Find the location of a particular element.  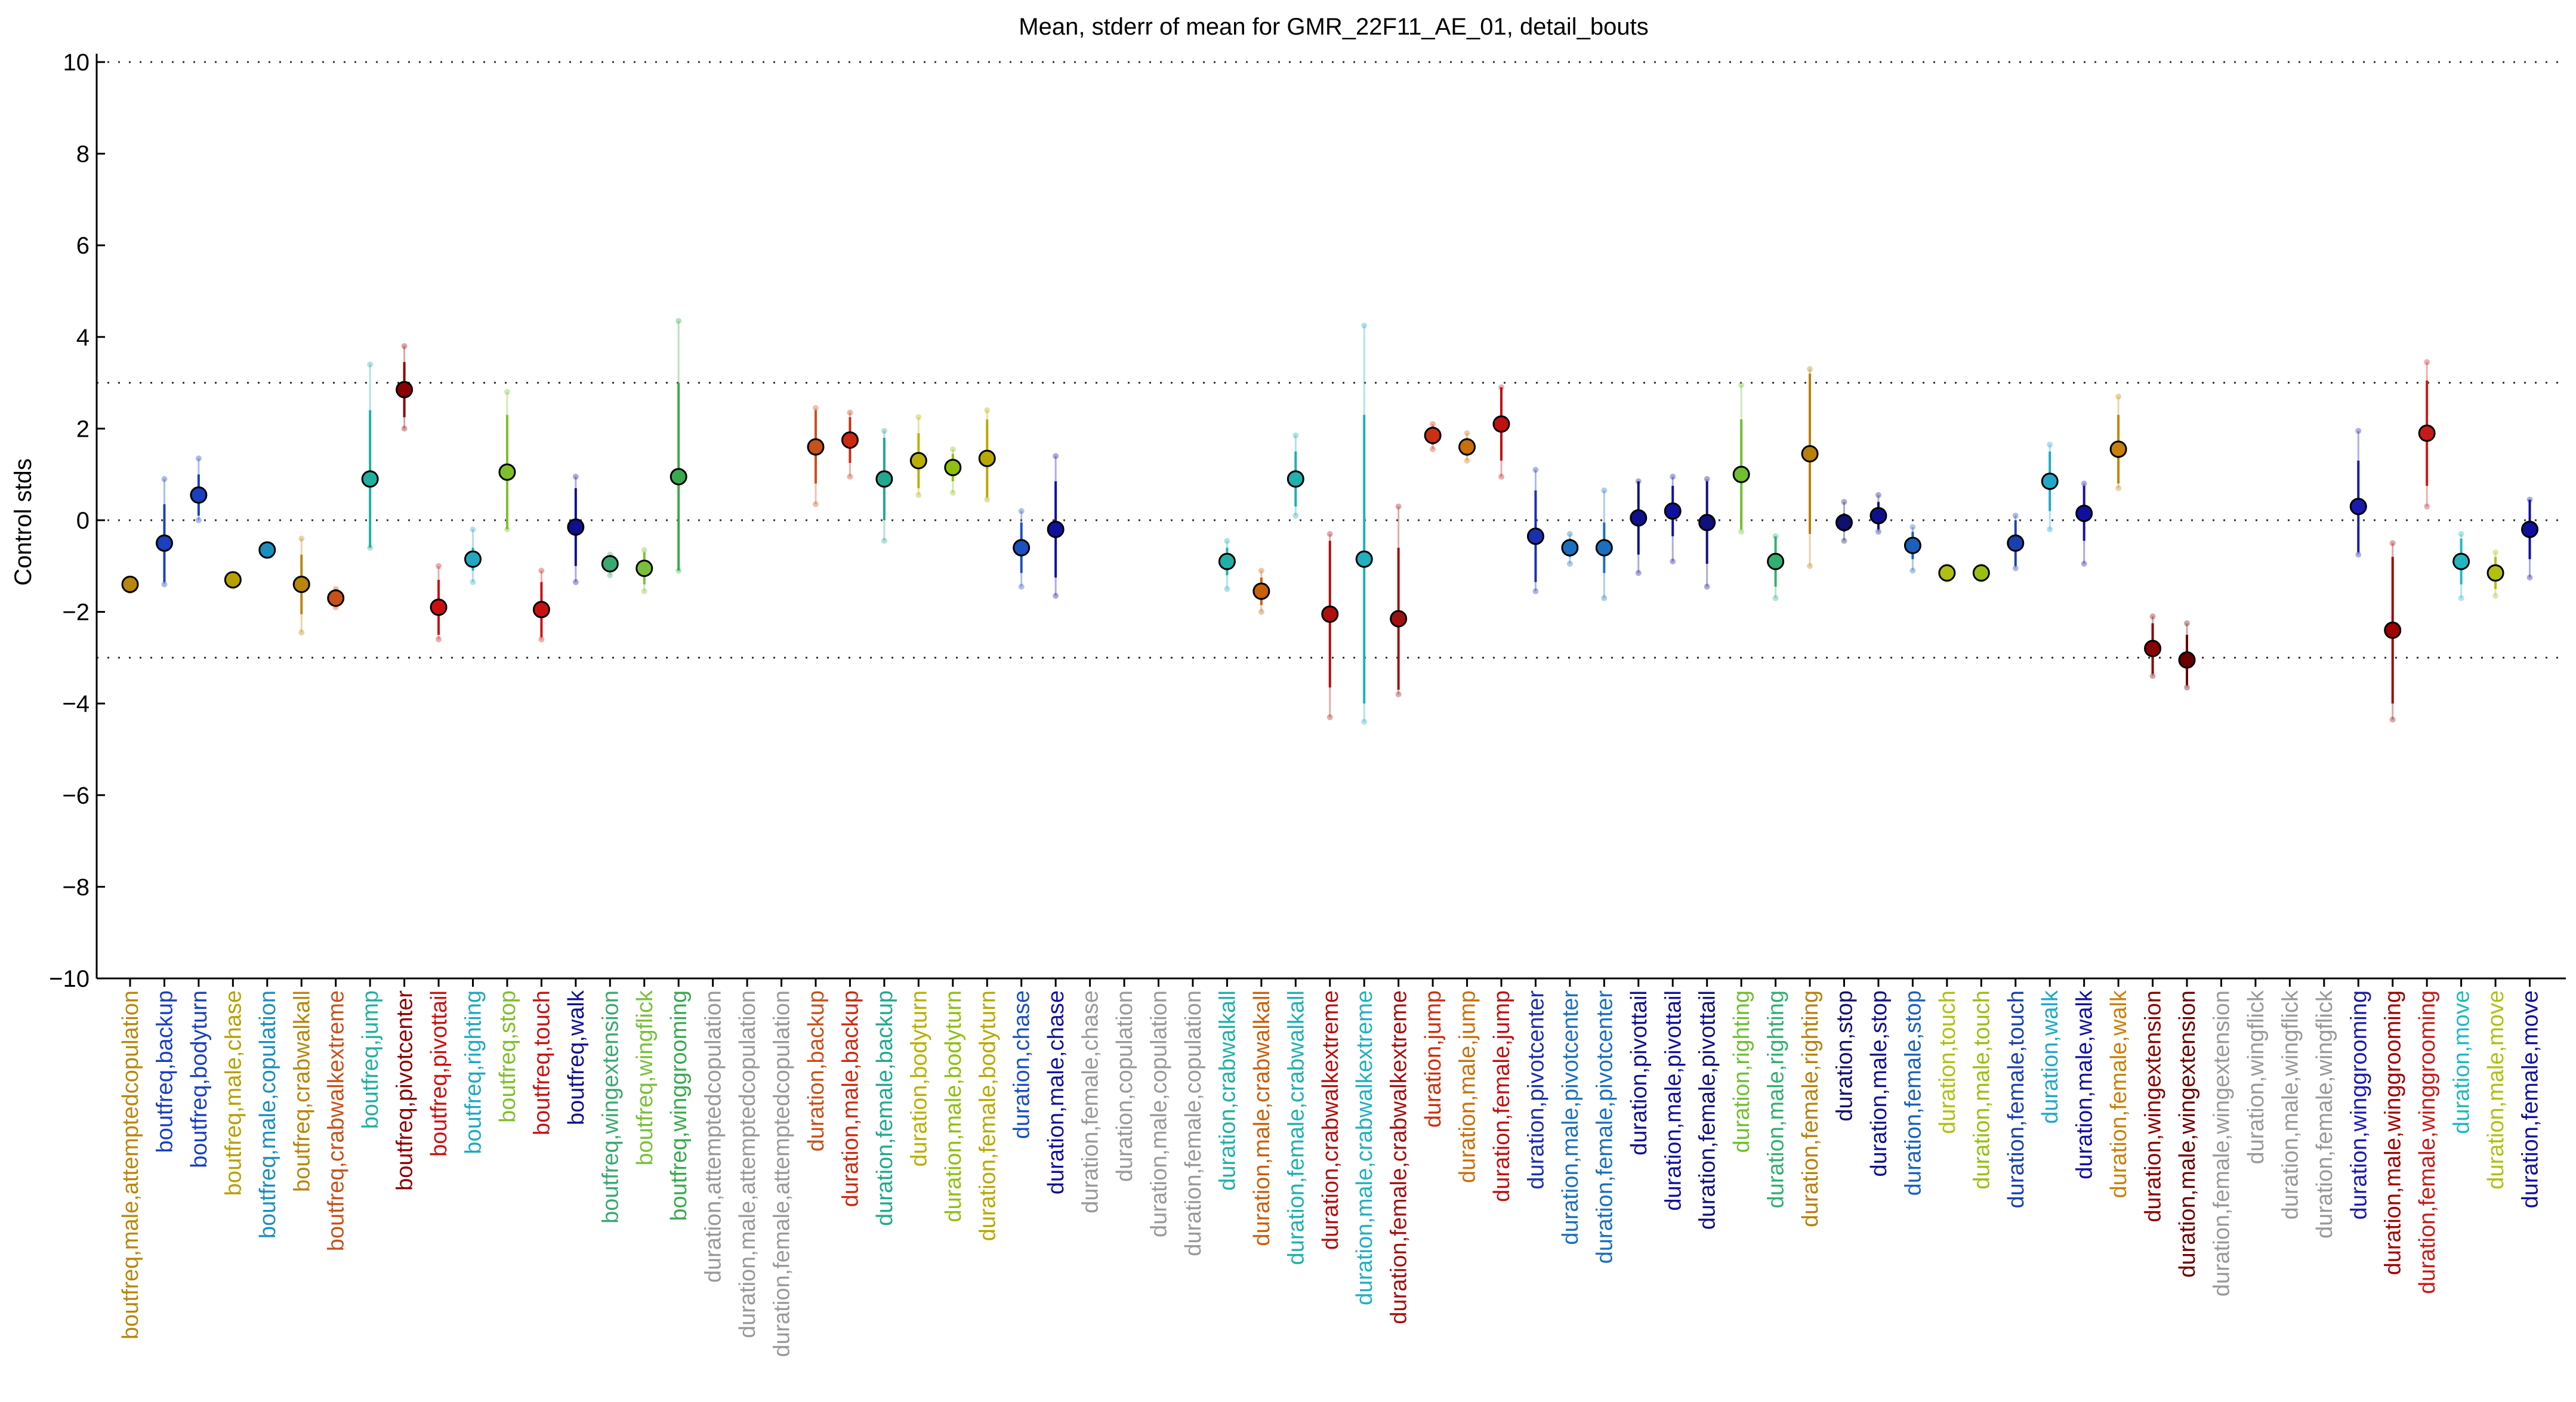

x-tick-label: duration,winggrooming is located at coordinates (2358, 1104).